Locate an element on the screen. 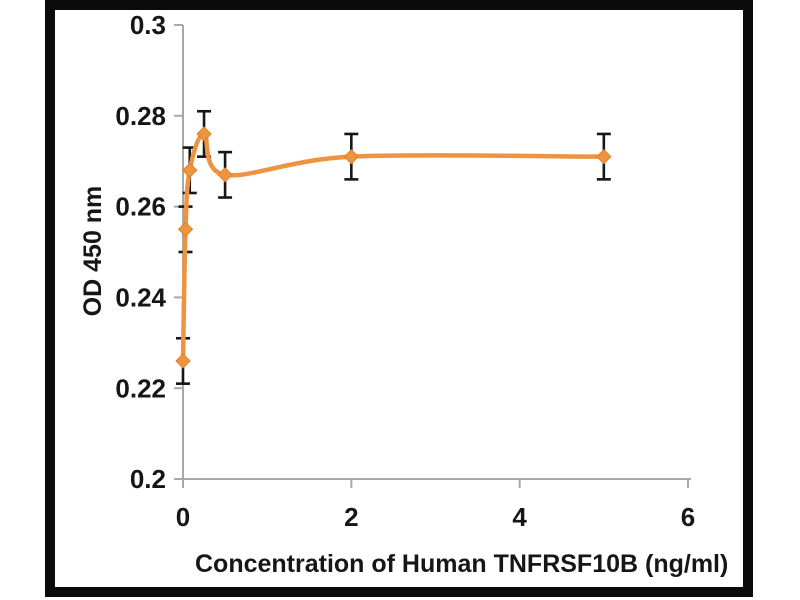  y-tick-label: 0.28 is located at coordinates (140, 116).